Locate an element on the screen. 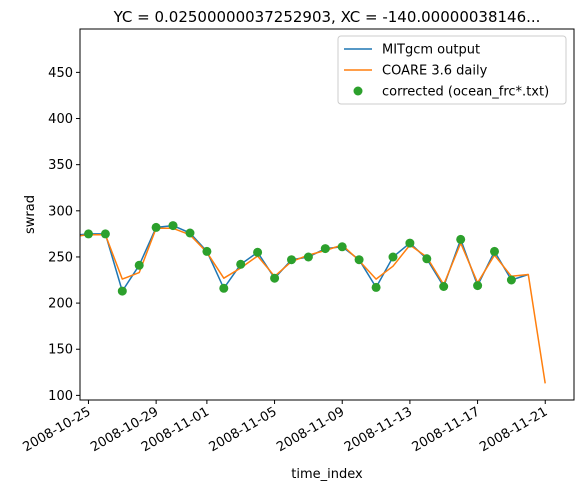  legend-entry-corrected-ocean-frc-txt: corrected (ocean_frc*.txt) is located at coordinates (465, 92).